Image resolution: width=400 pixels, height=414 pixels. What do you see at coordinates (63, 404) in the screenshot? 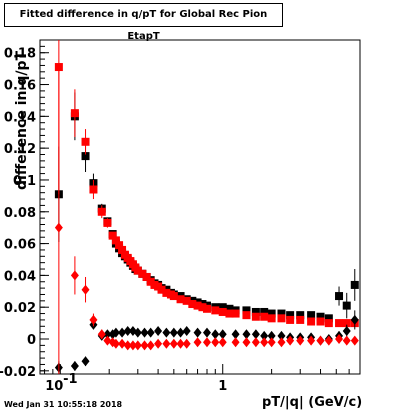
I see `timestamp-footer: Wed Jan 31 10:55:18 2018` at bounding box center [63, 404].